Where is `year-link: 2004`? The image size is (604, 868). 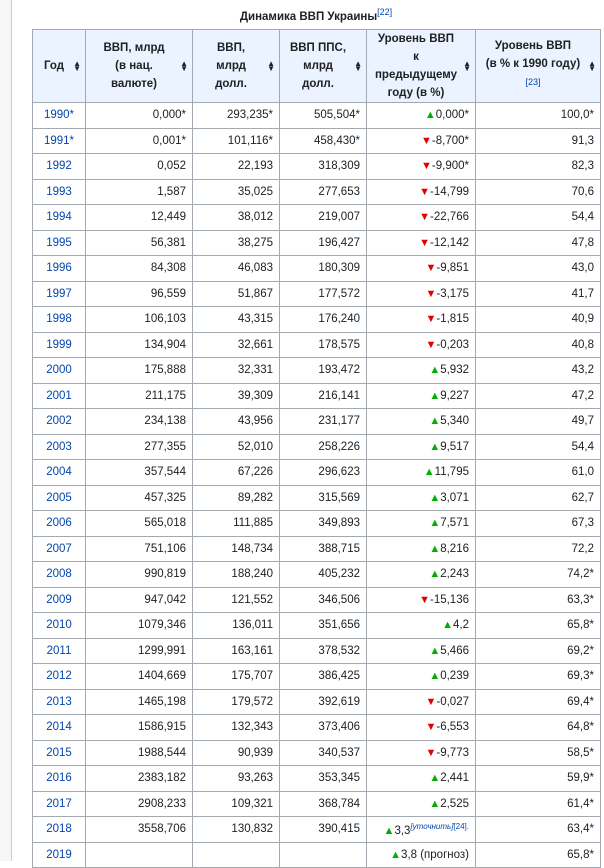
year-link: 2004 is located at coordinates (59, 472).